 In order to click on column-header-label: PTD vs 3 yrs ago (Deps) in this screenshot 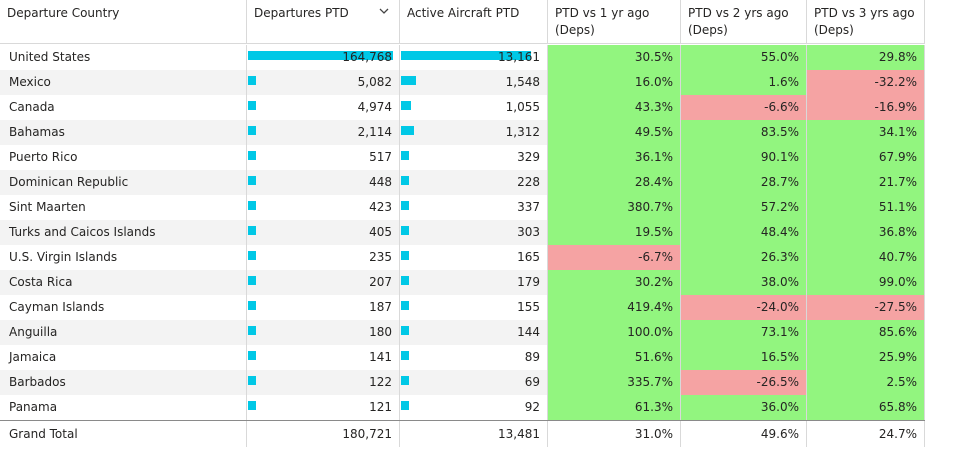, I will do `click(864, 21)`.